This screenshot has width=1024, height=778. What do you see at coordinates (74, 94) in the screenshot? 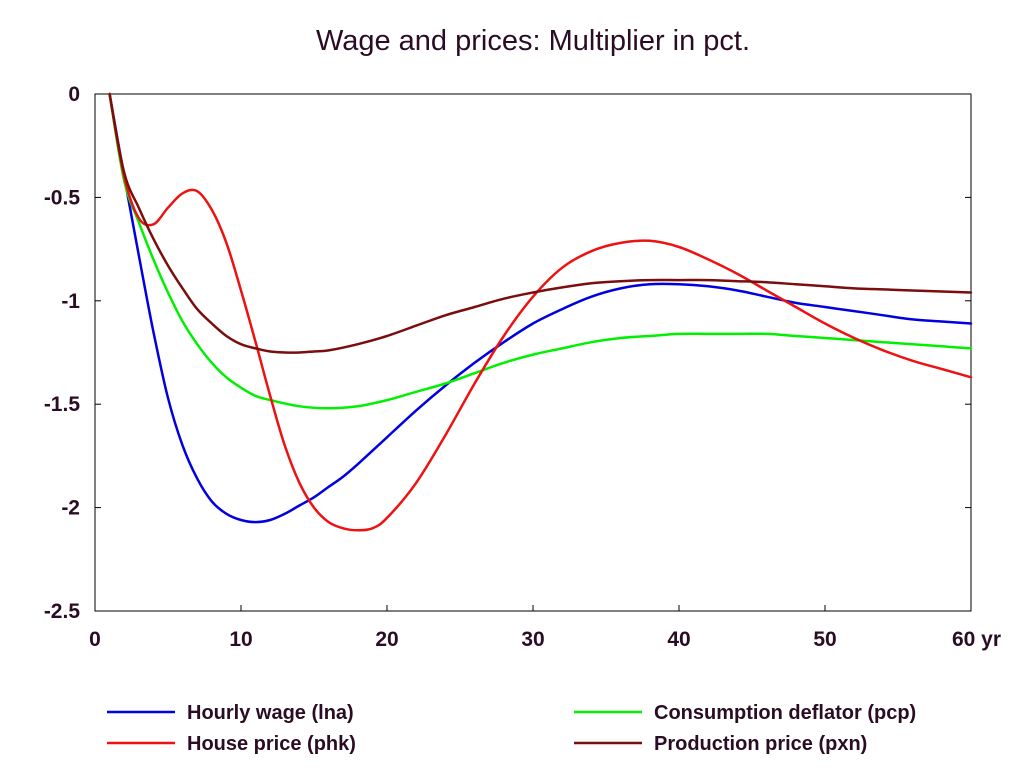
I see `y-tick-label: 0` at bounding box center [74, 94].